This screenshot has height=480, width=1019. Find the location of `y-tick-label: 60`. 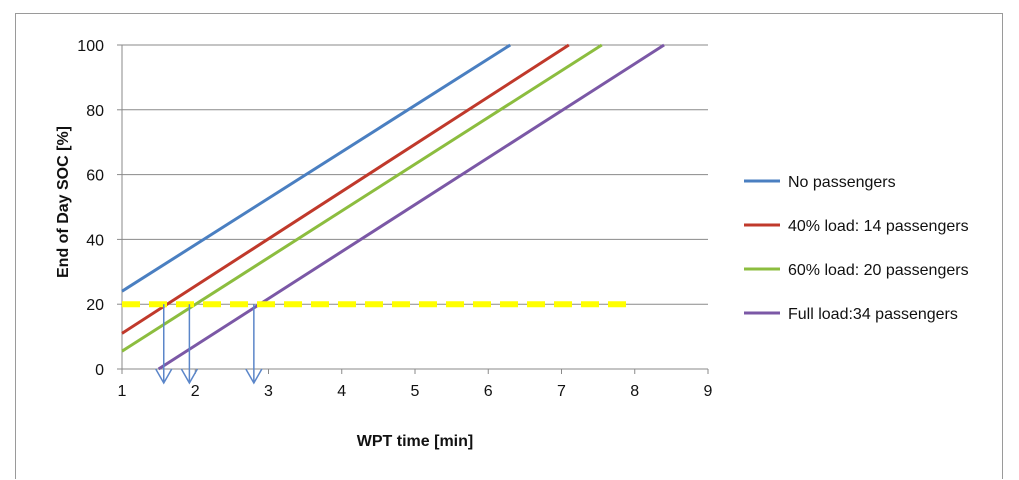

y-tick-label: 60 is located at coordinates (95, 176).